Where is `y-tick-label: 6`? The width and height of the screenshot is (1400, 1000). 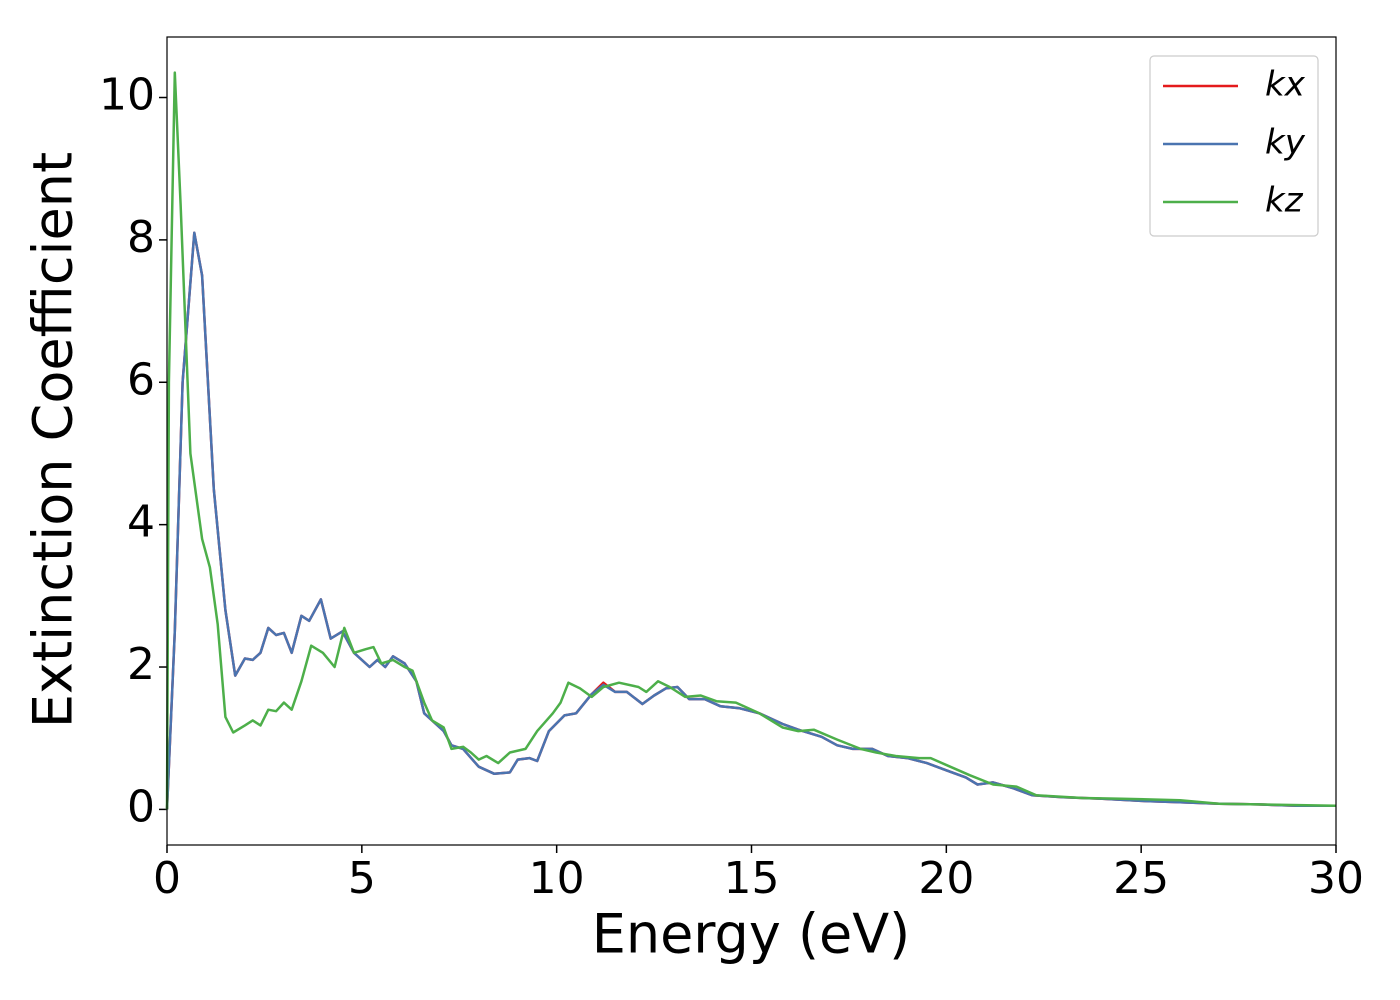 y-tick-label: 6 is located at coordinates (141, 379).